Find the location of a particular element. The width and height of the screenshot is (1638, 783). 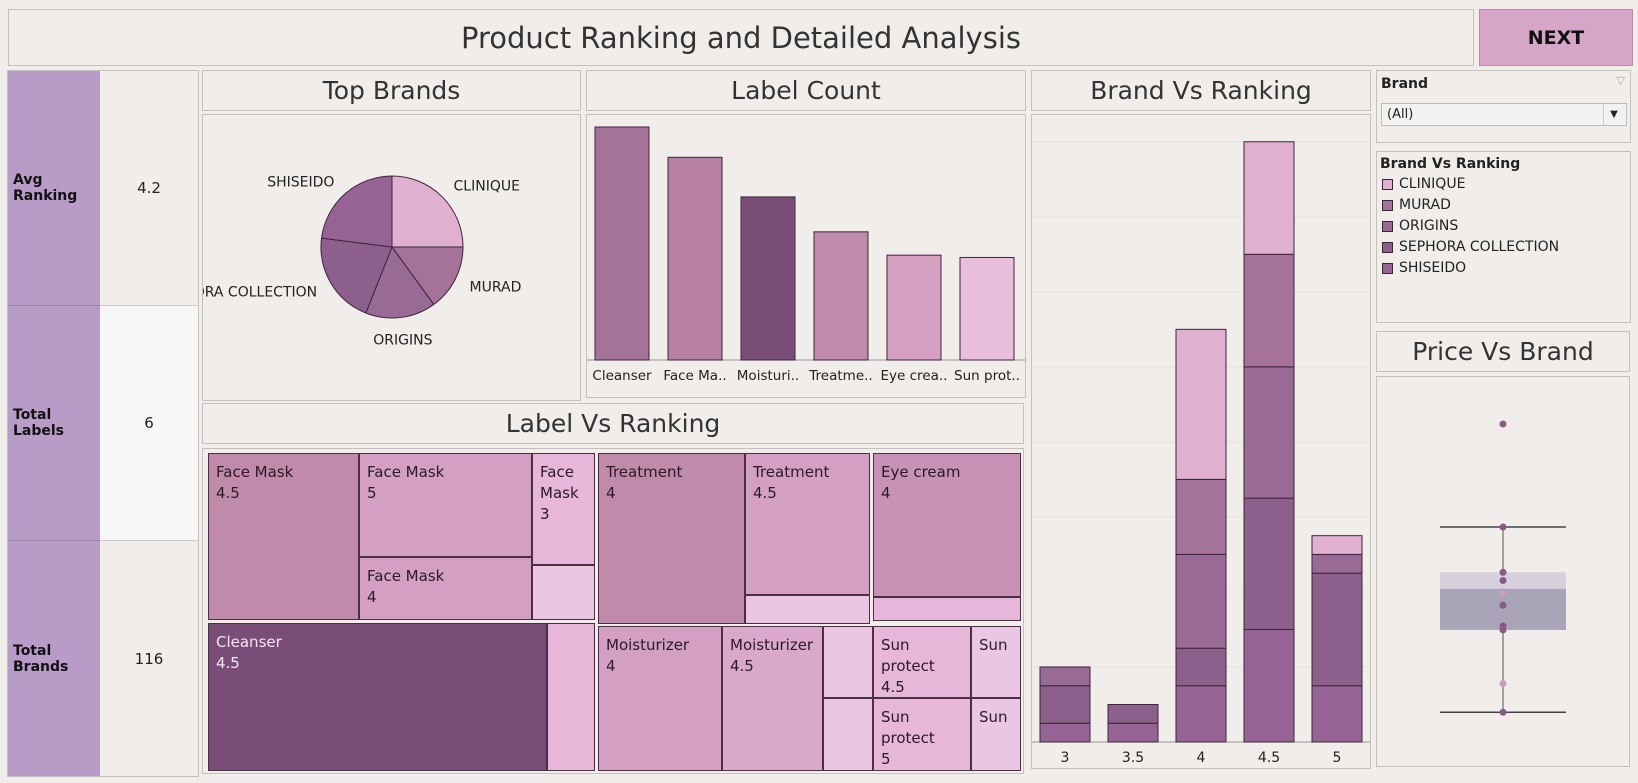

treemap-cell-value: 3 is located at coordinates (545, 514).